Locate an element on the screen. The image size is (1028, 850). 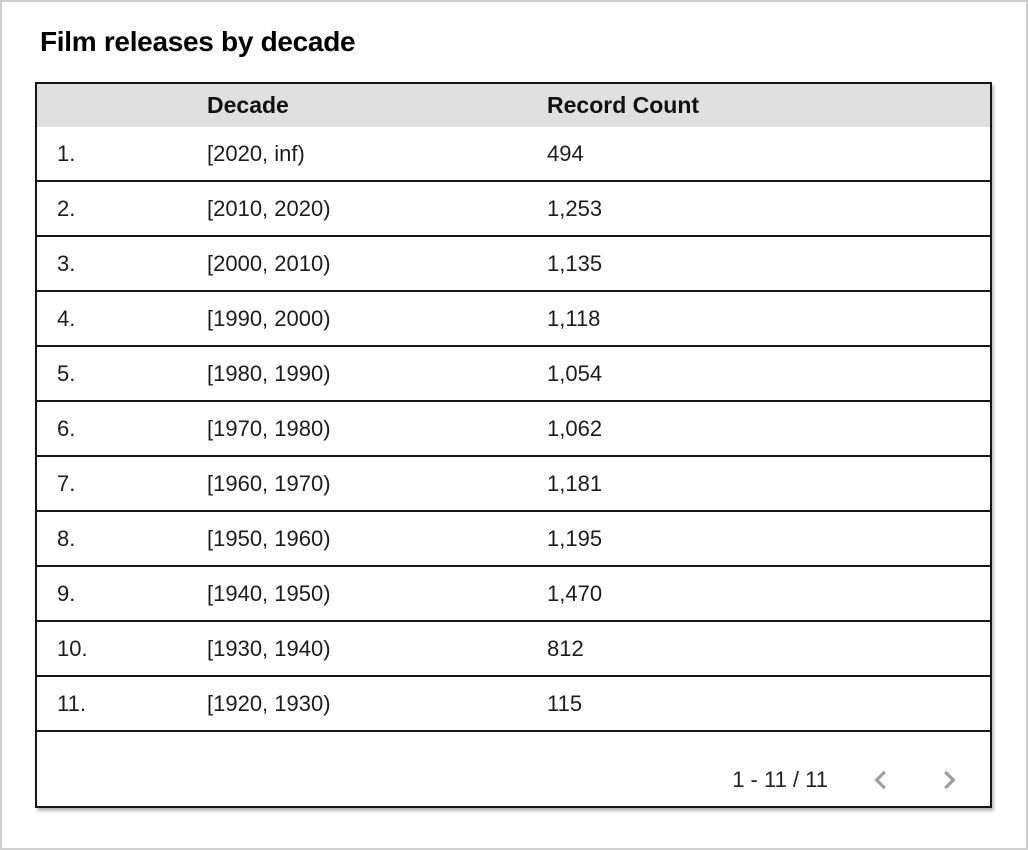
record-count-cell: 1,195 is located at coordinates (575, 538).